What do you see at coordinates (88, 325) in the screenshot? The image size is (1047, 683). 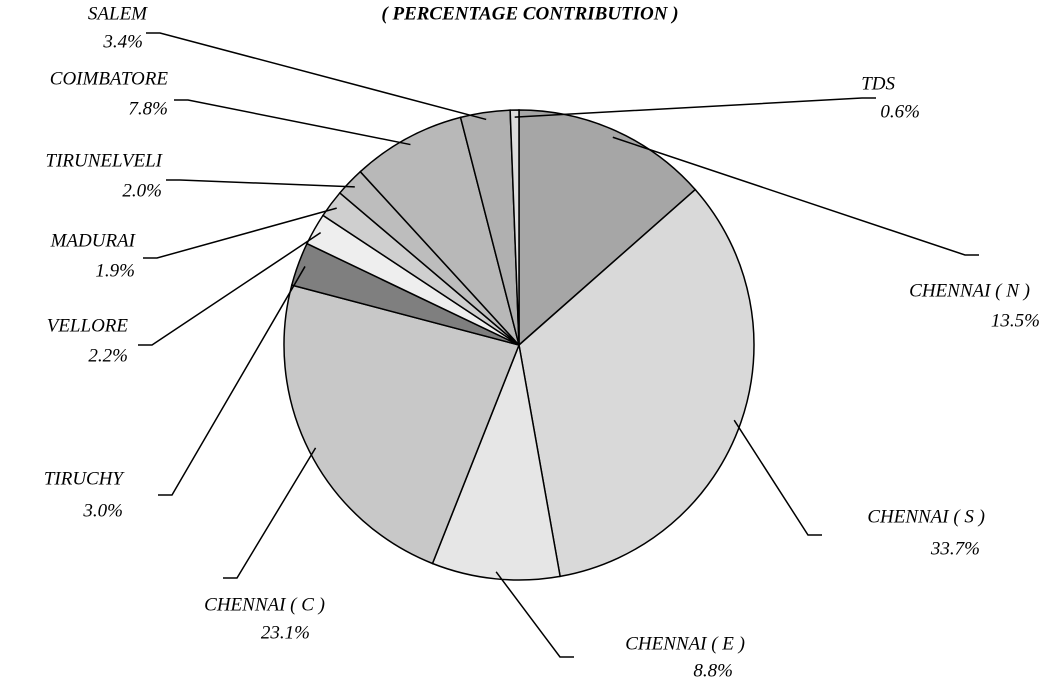 I see `slice-label: VELLORE` at bounding box center [88, 325].